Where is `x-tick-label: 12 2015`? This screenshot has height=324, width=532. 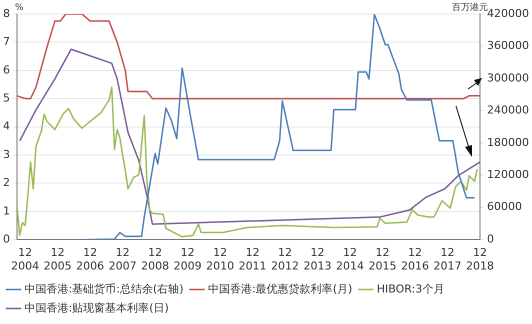 x-tick-label: 12 2015 is located at coordinates (382, 259).